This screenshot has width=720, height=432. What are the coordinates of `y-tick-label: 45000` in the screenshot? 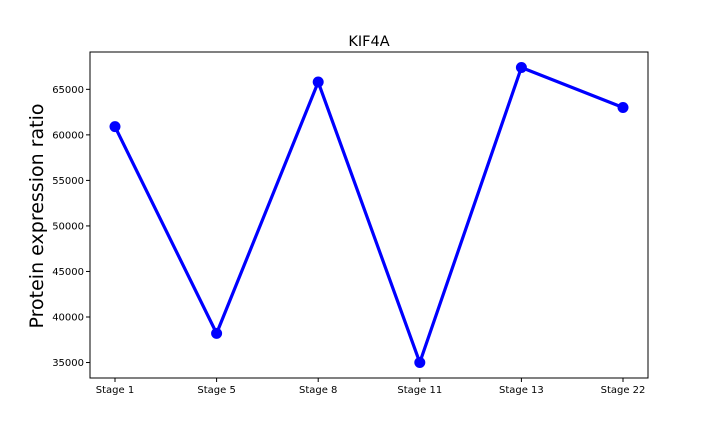 It's located at (68, 272).